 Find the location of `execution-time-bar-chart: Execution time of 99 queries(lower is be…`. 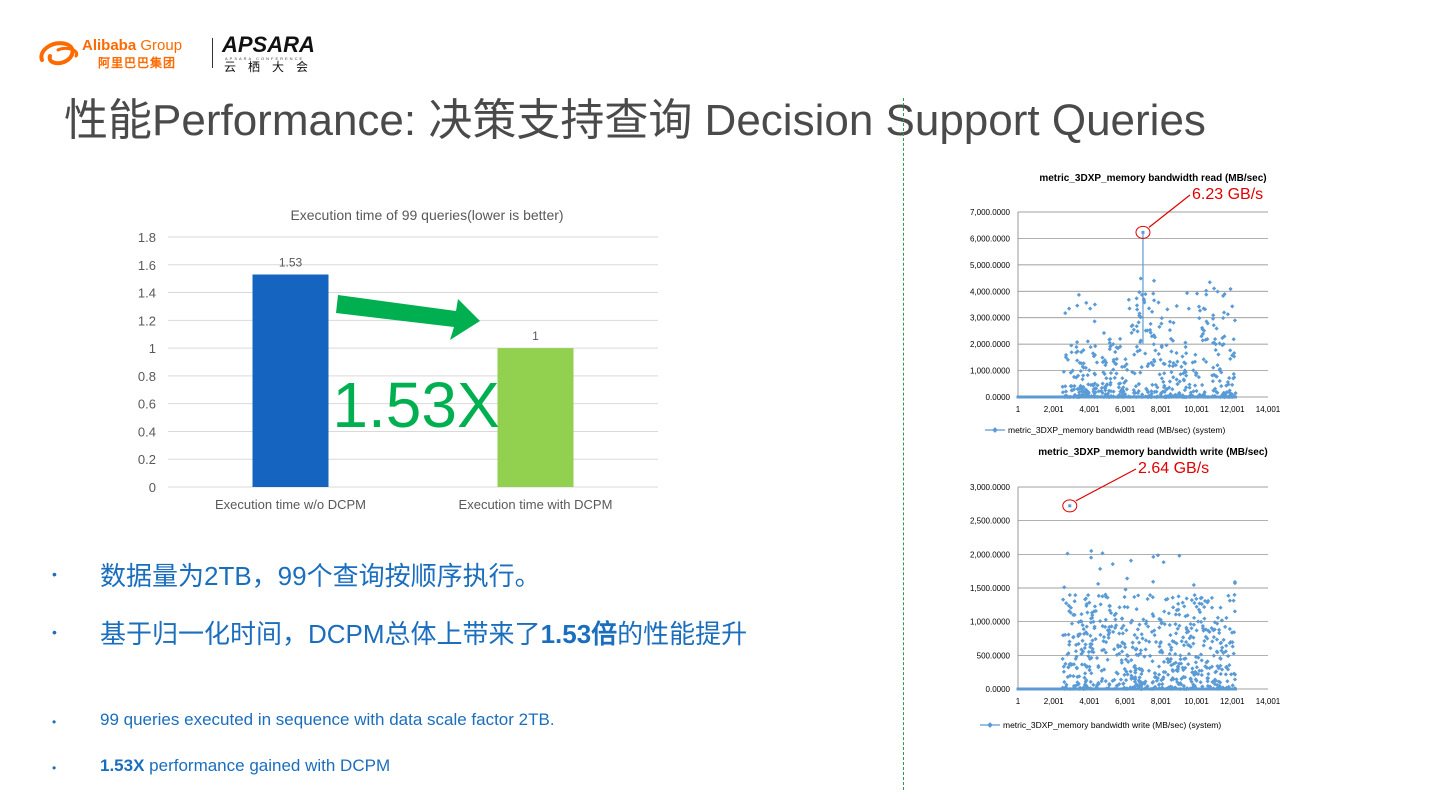

execution-time-bar-chart: Execution time of 99 queries(lower is be… is located at coordinates (398, 359).